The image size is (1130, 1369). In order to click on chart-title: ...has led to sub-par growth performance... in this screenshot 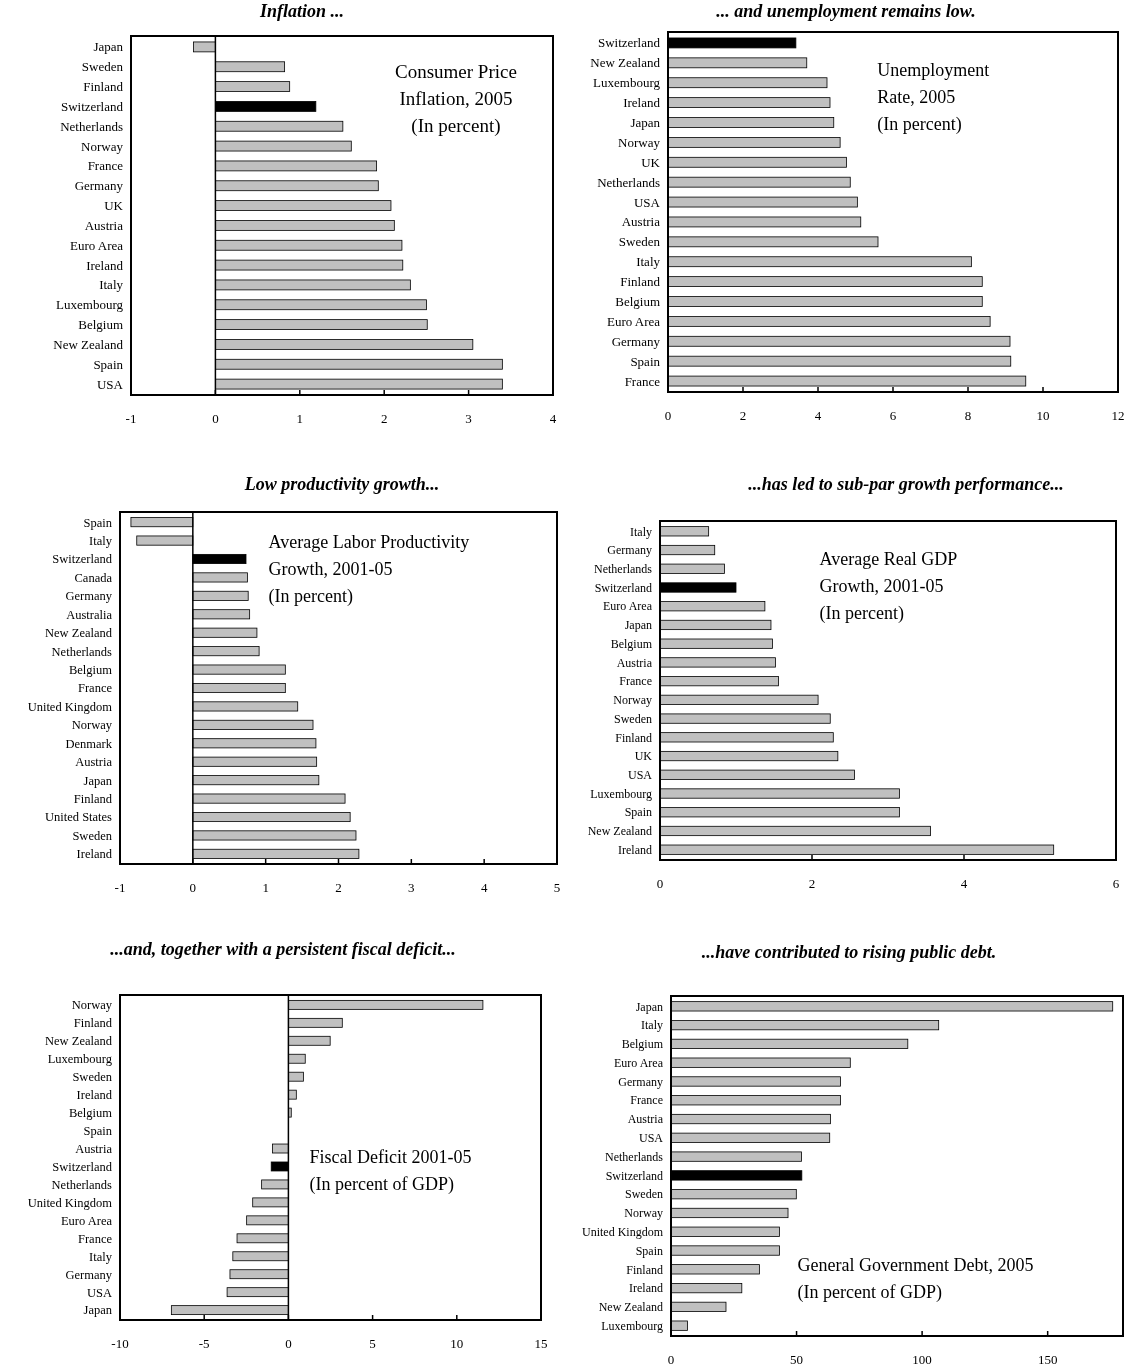, I will do `click(906, 484)`.